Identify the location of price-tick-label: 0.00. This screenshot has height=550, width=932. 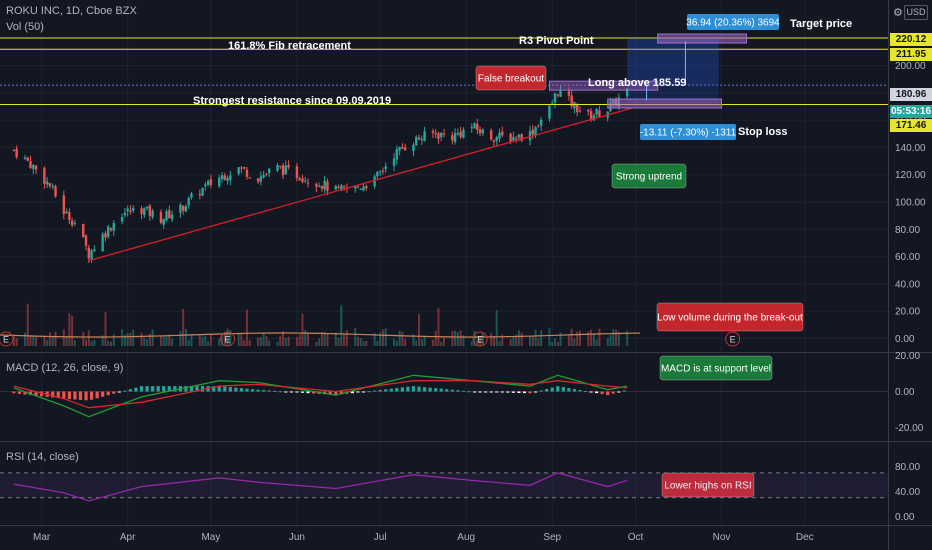
(905, 339).